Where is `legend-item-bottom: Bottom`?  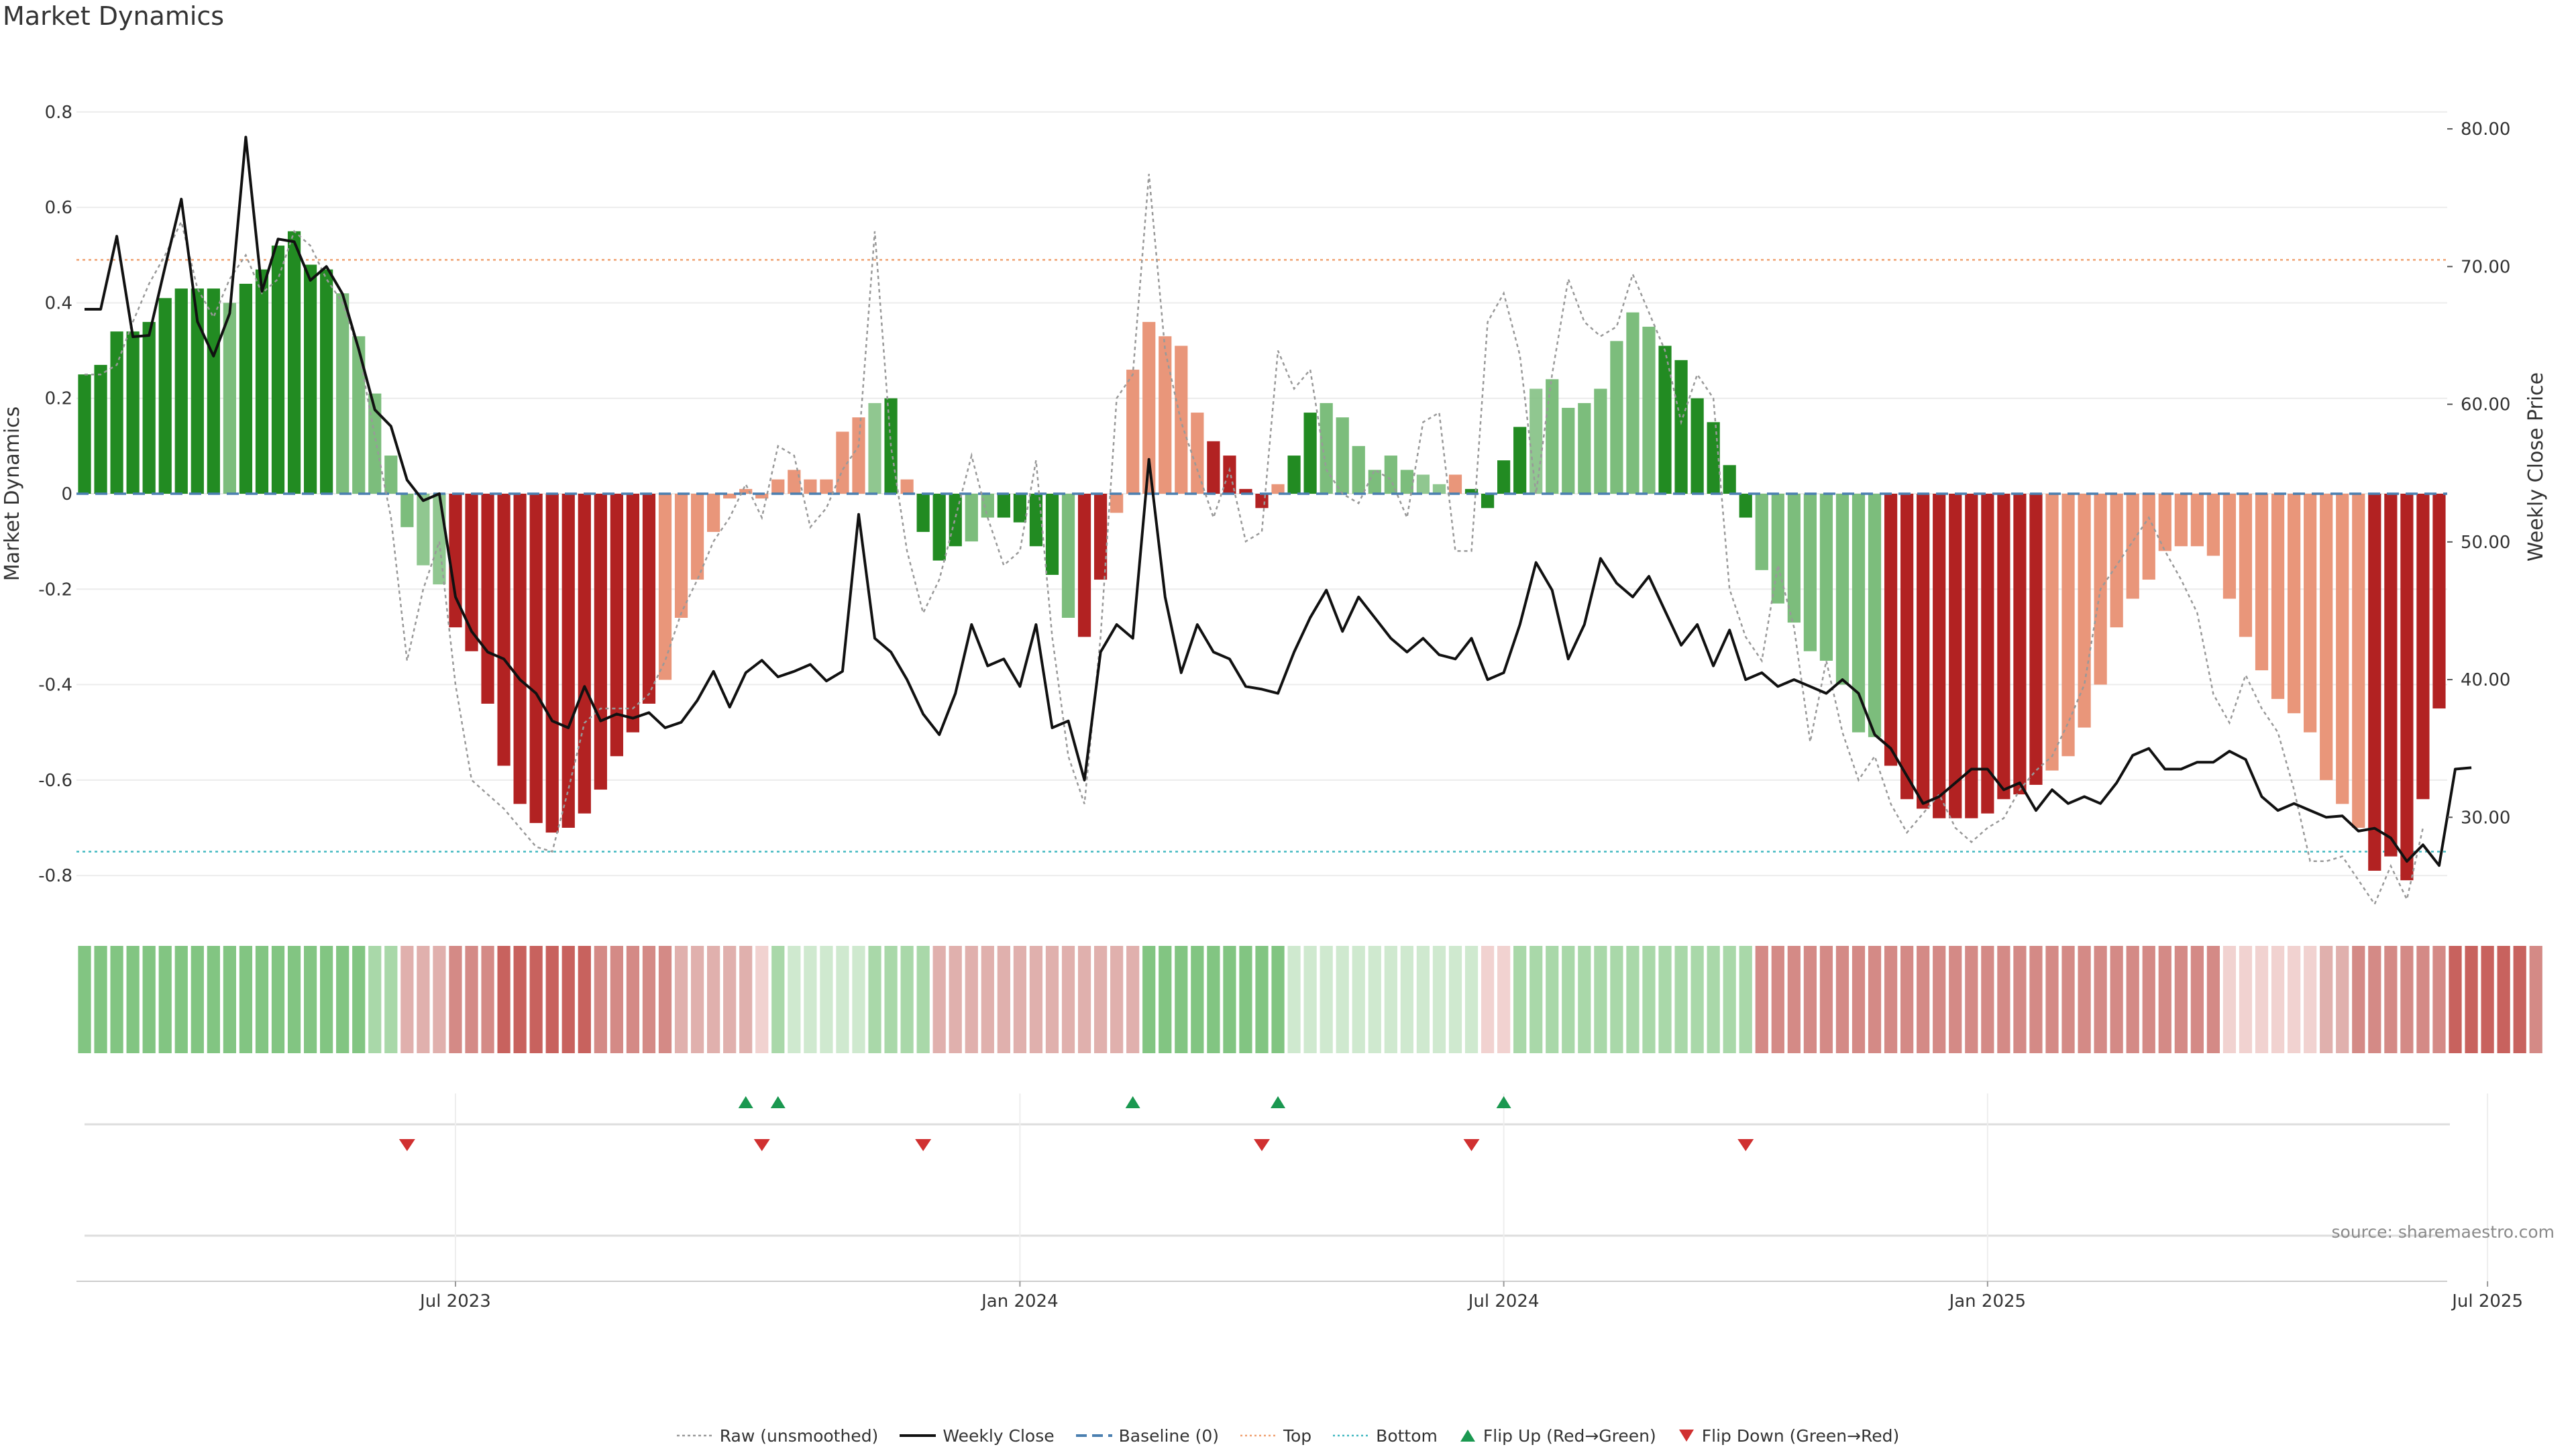 legend-item-bottom: Bottom is located at coordinates (1385, 1436).